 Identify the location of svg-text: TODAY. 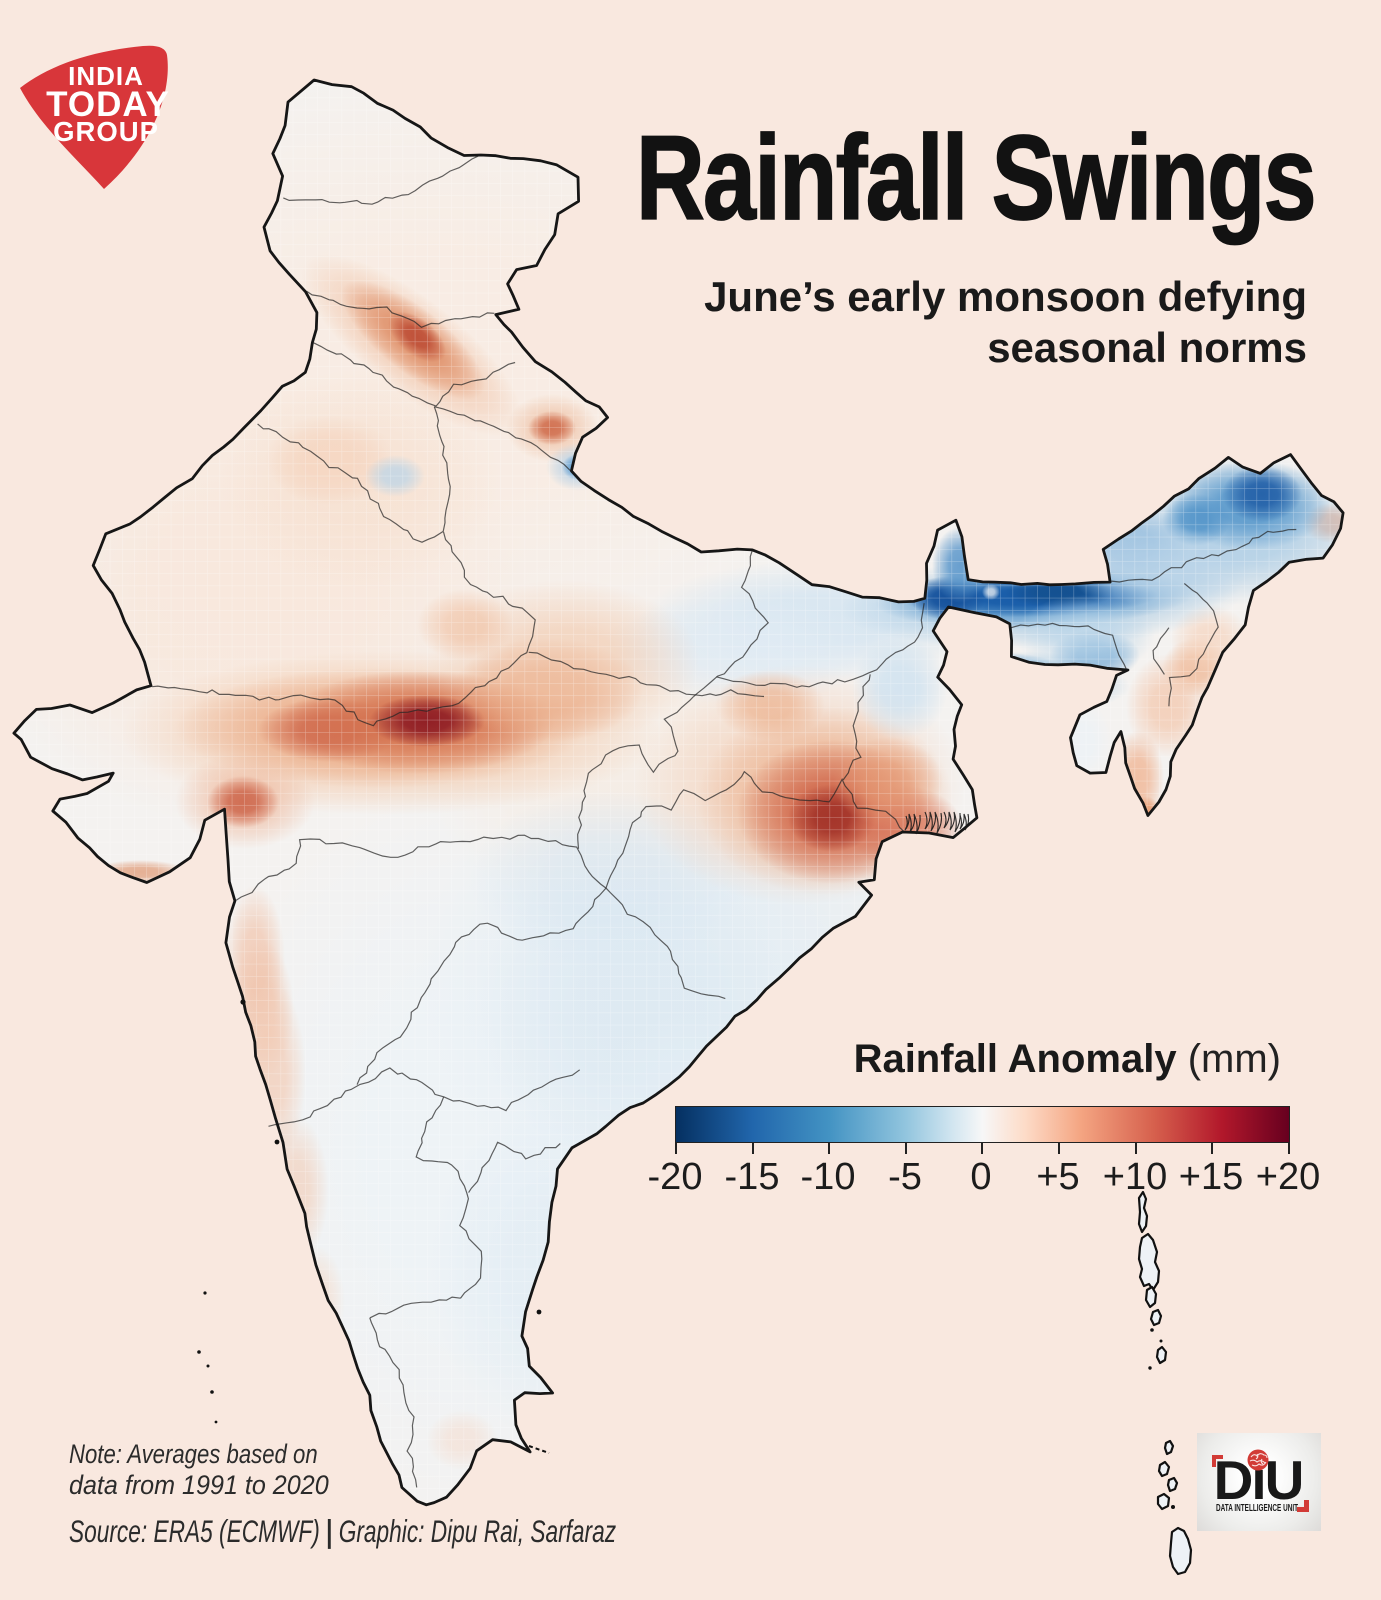
(108, 104).